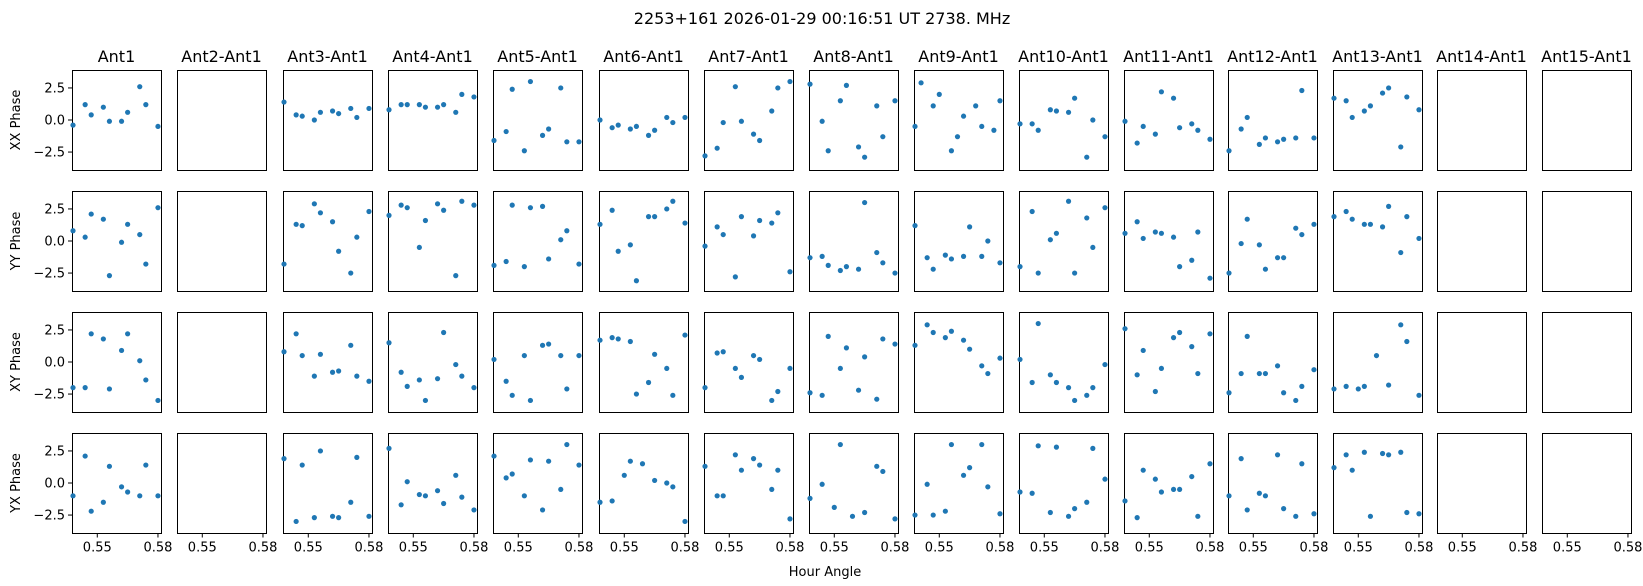  What do you see at coordinates (537, 120) in the screenshot?
I see `panel-r1-c5` at bounding box center [537, 120].